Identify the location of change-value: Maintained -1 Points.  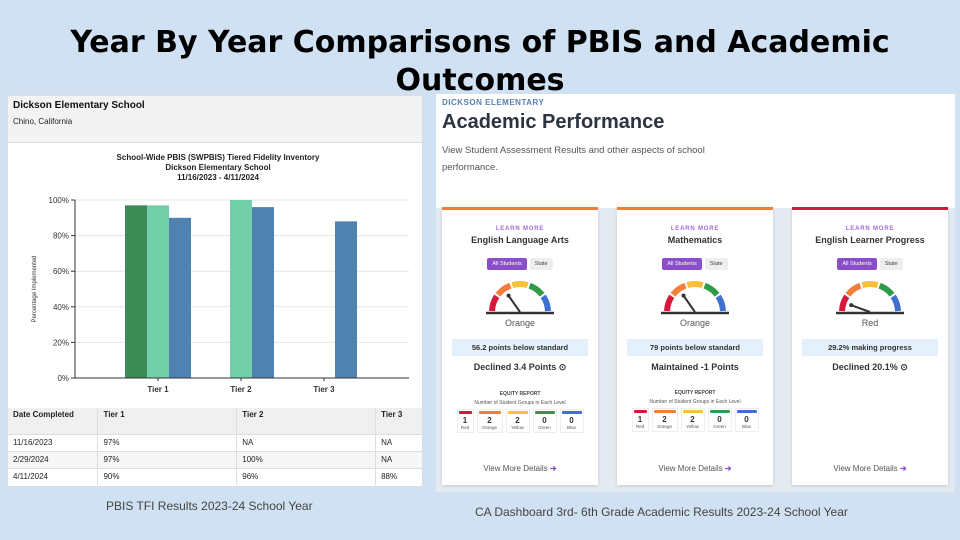
(695, 367).